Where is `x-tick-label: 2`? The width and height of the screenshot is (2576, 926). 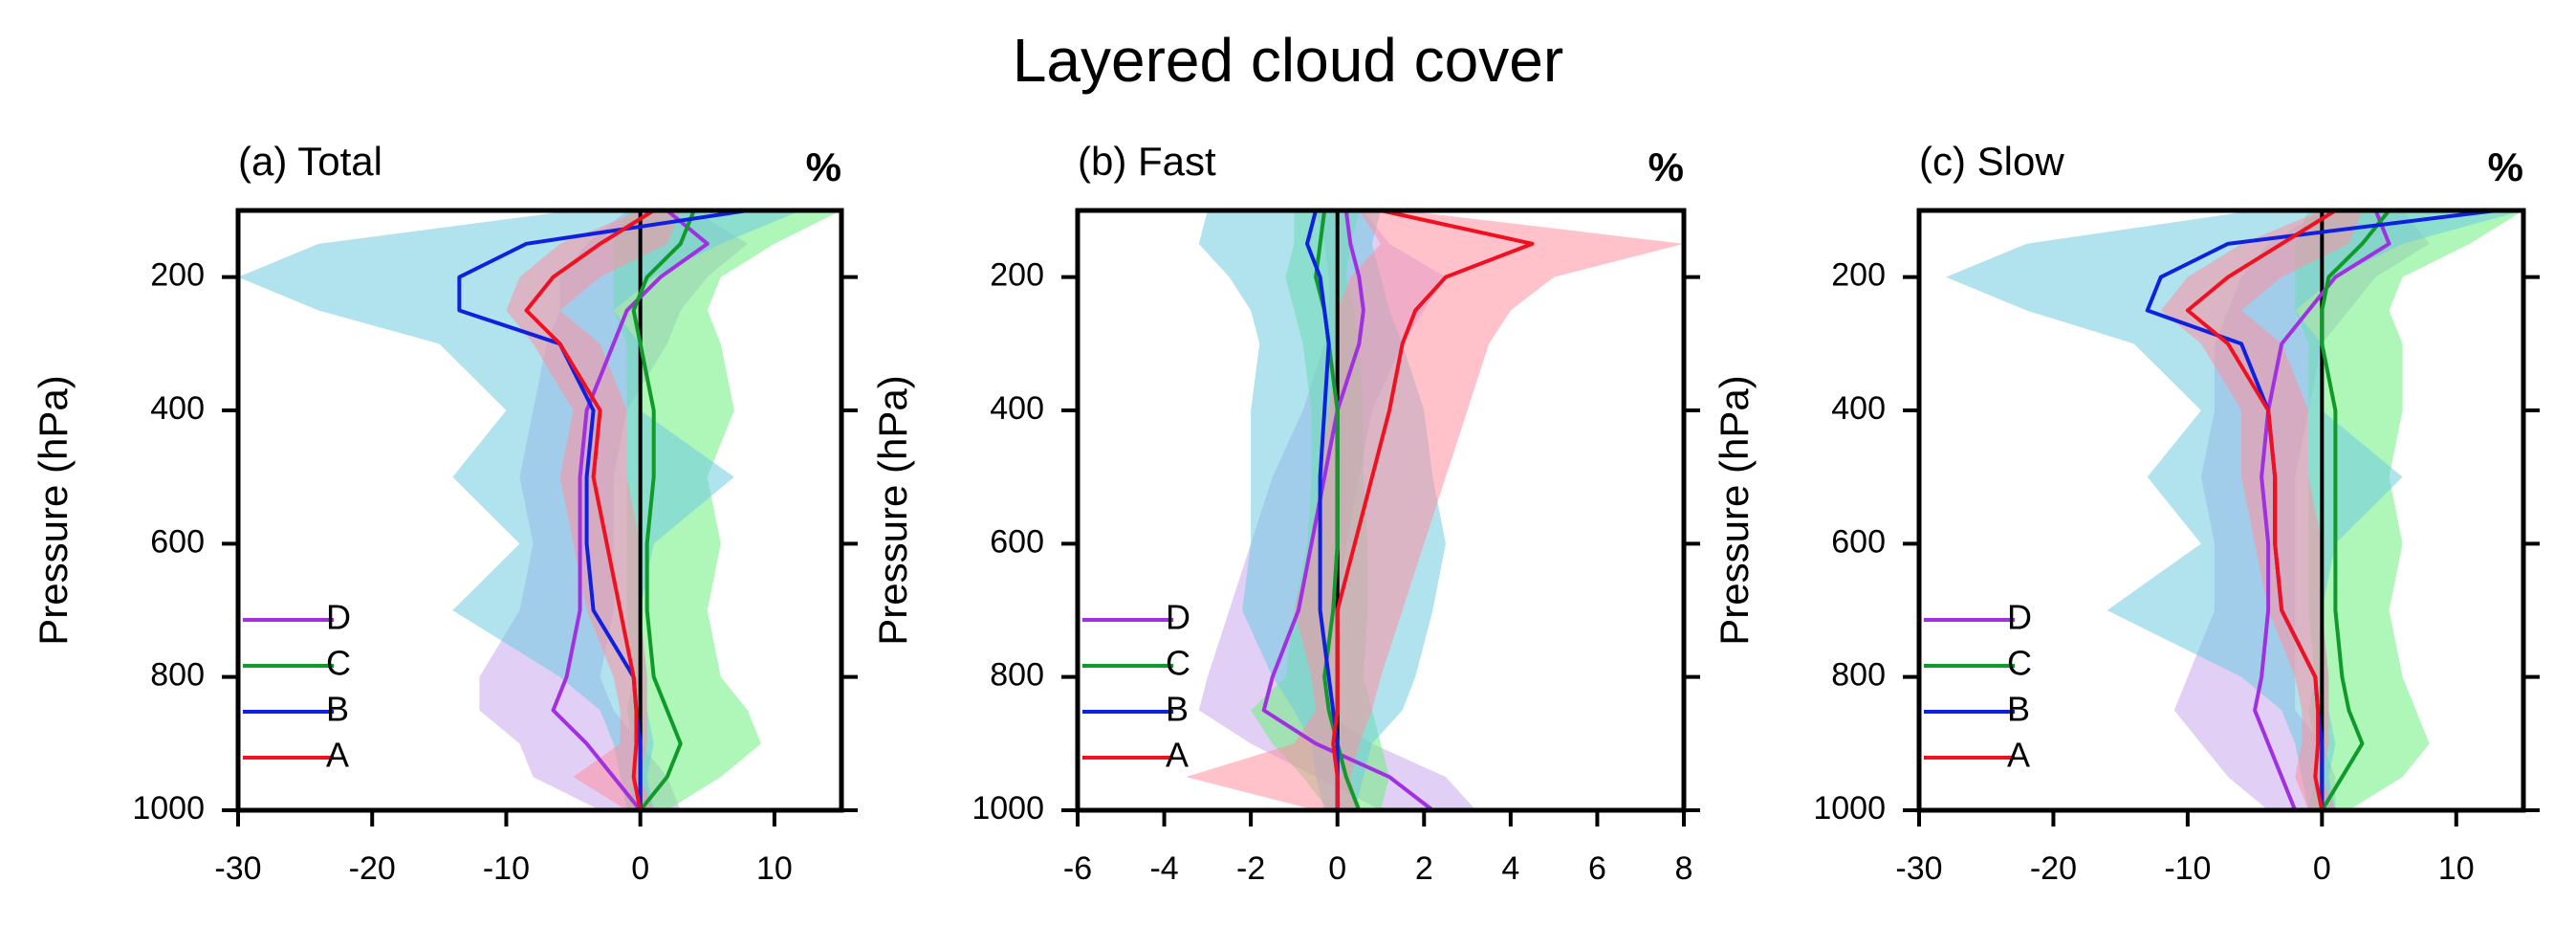
x-tick-label: 2 is located at coordinates (1424, 868).